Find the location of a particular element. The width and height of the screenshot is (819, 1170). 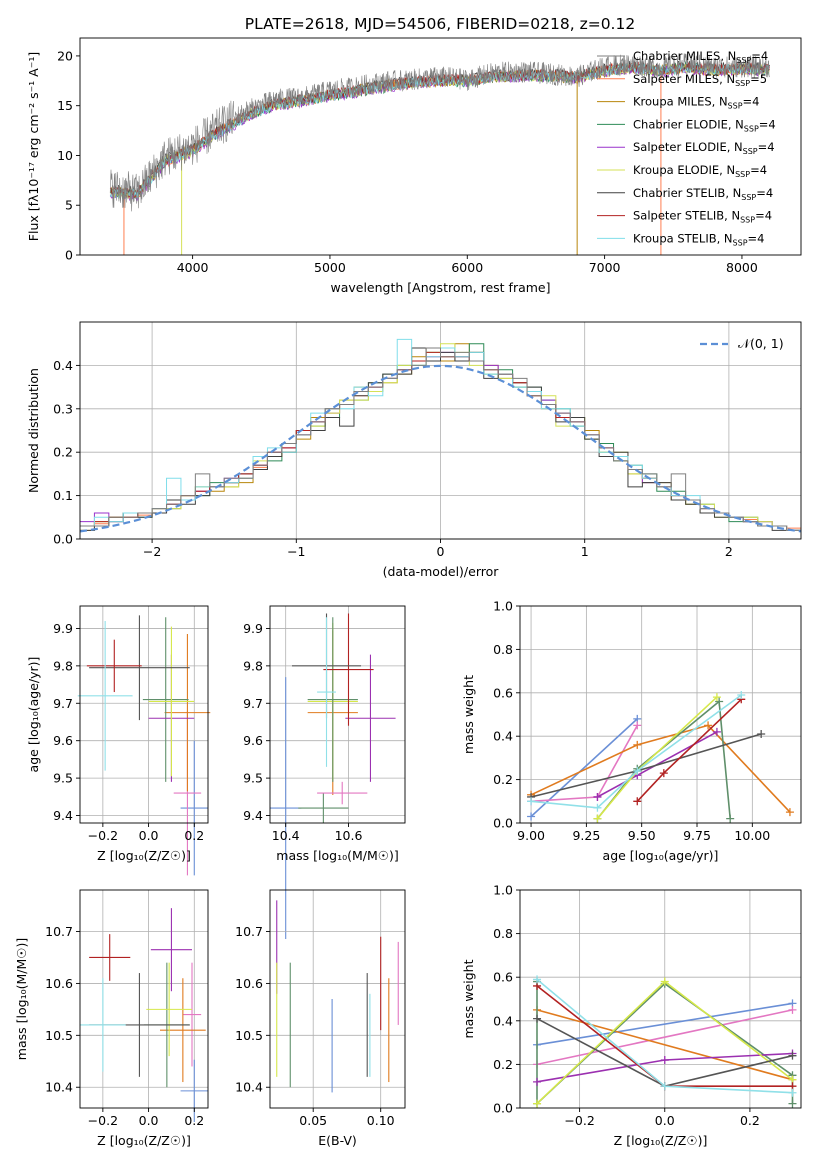

legend-entry: Salpeter ELODIE, NSSP=4 is located at coordinates (704, 148).